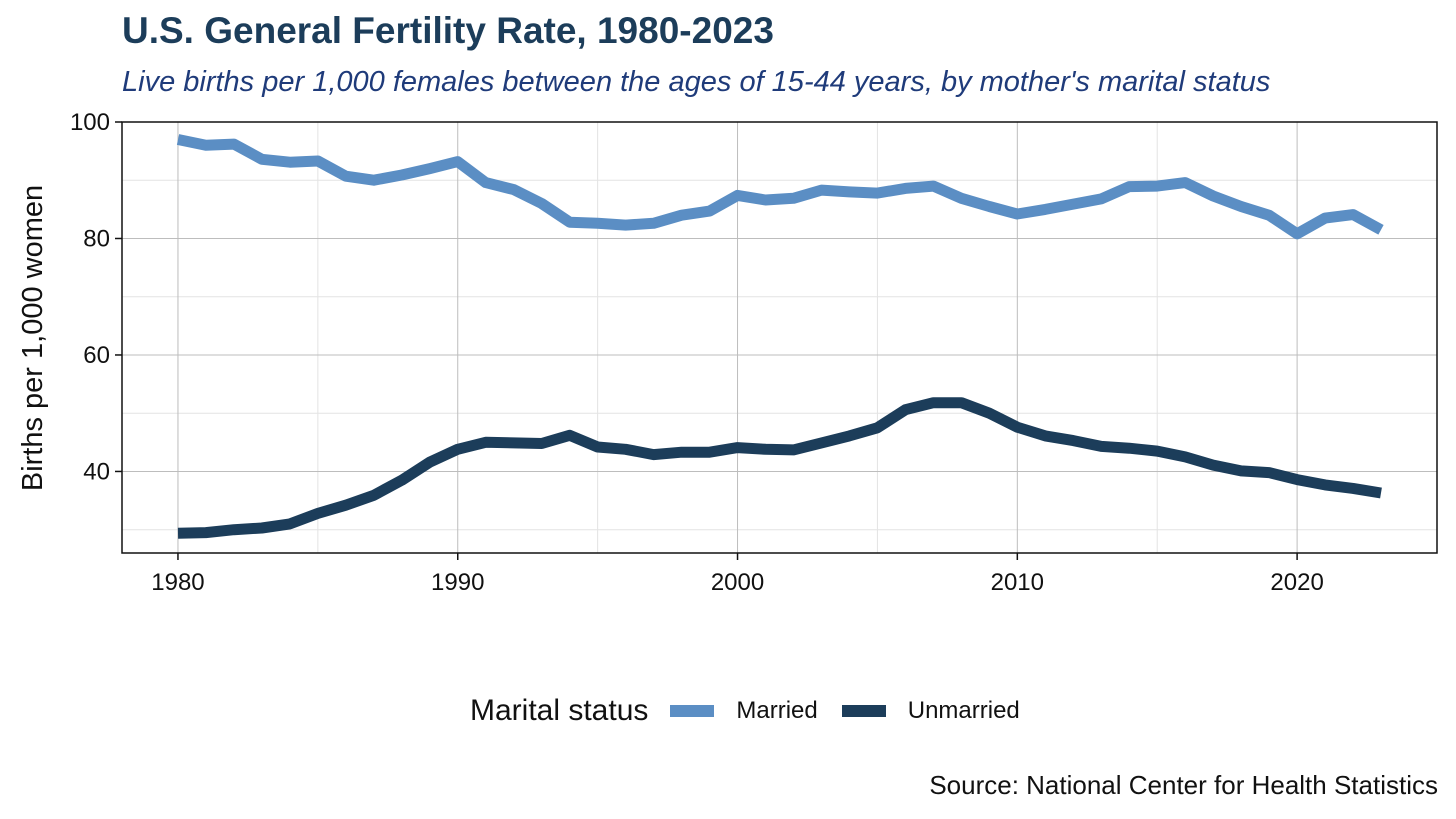  I want to click on legend-key-unmarried, so click(863, 711).